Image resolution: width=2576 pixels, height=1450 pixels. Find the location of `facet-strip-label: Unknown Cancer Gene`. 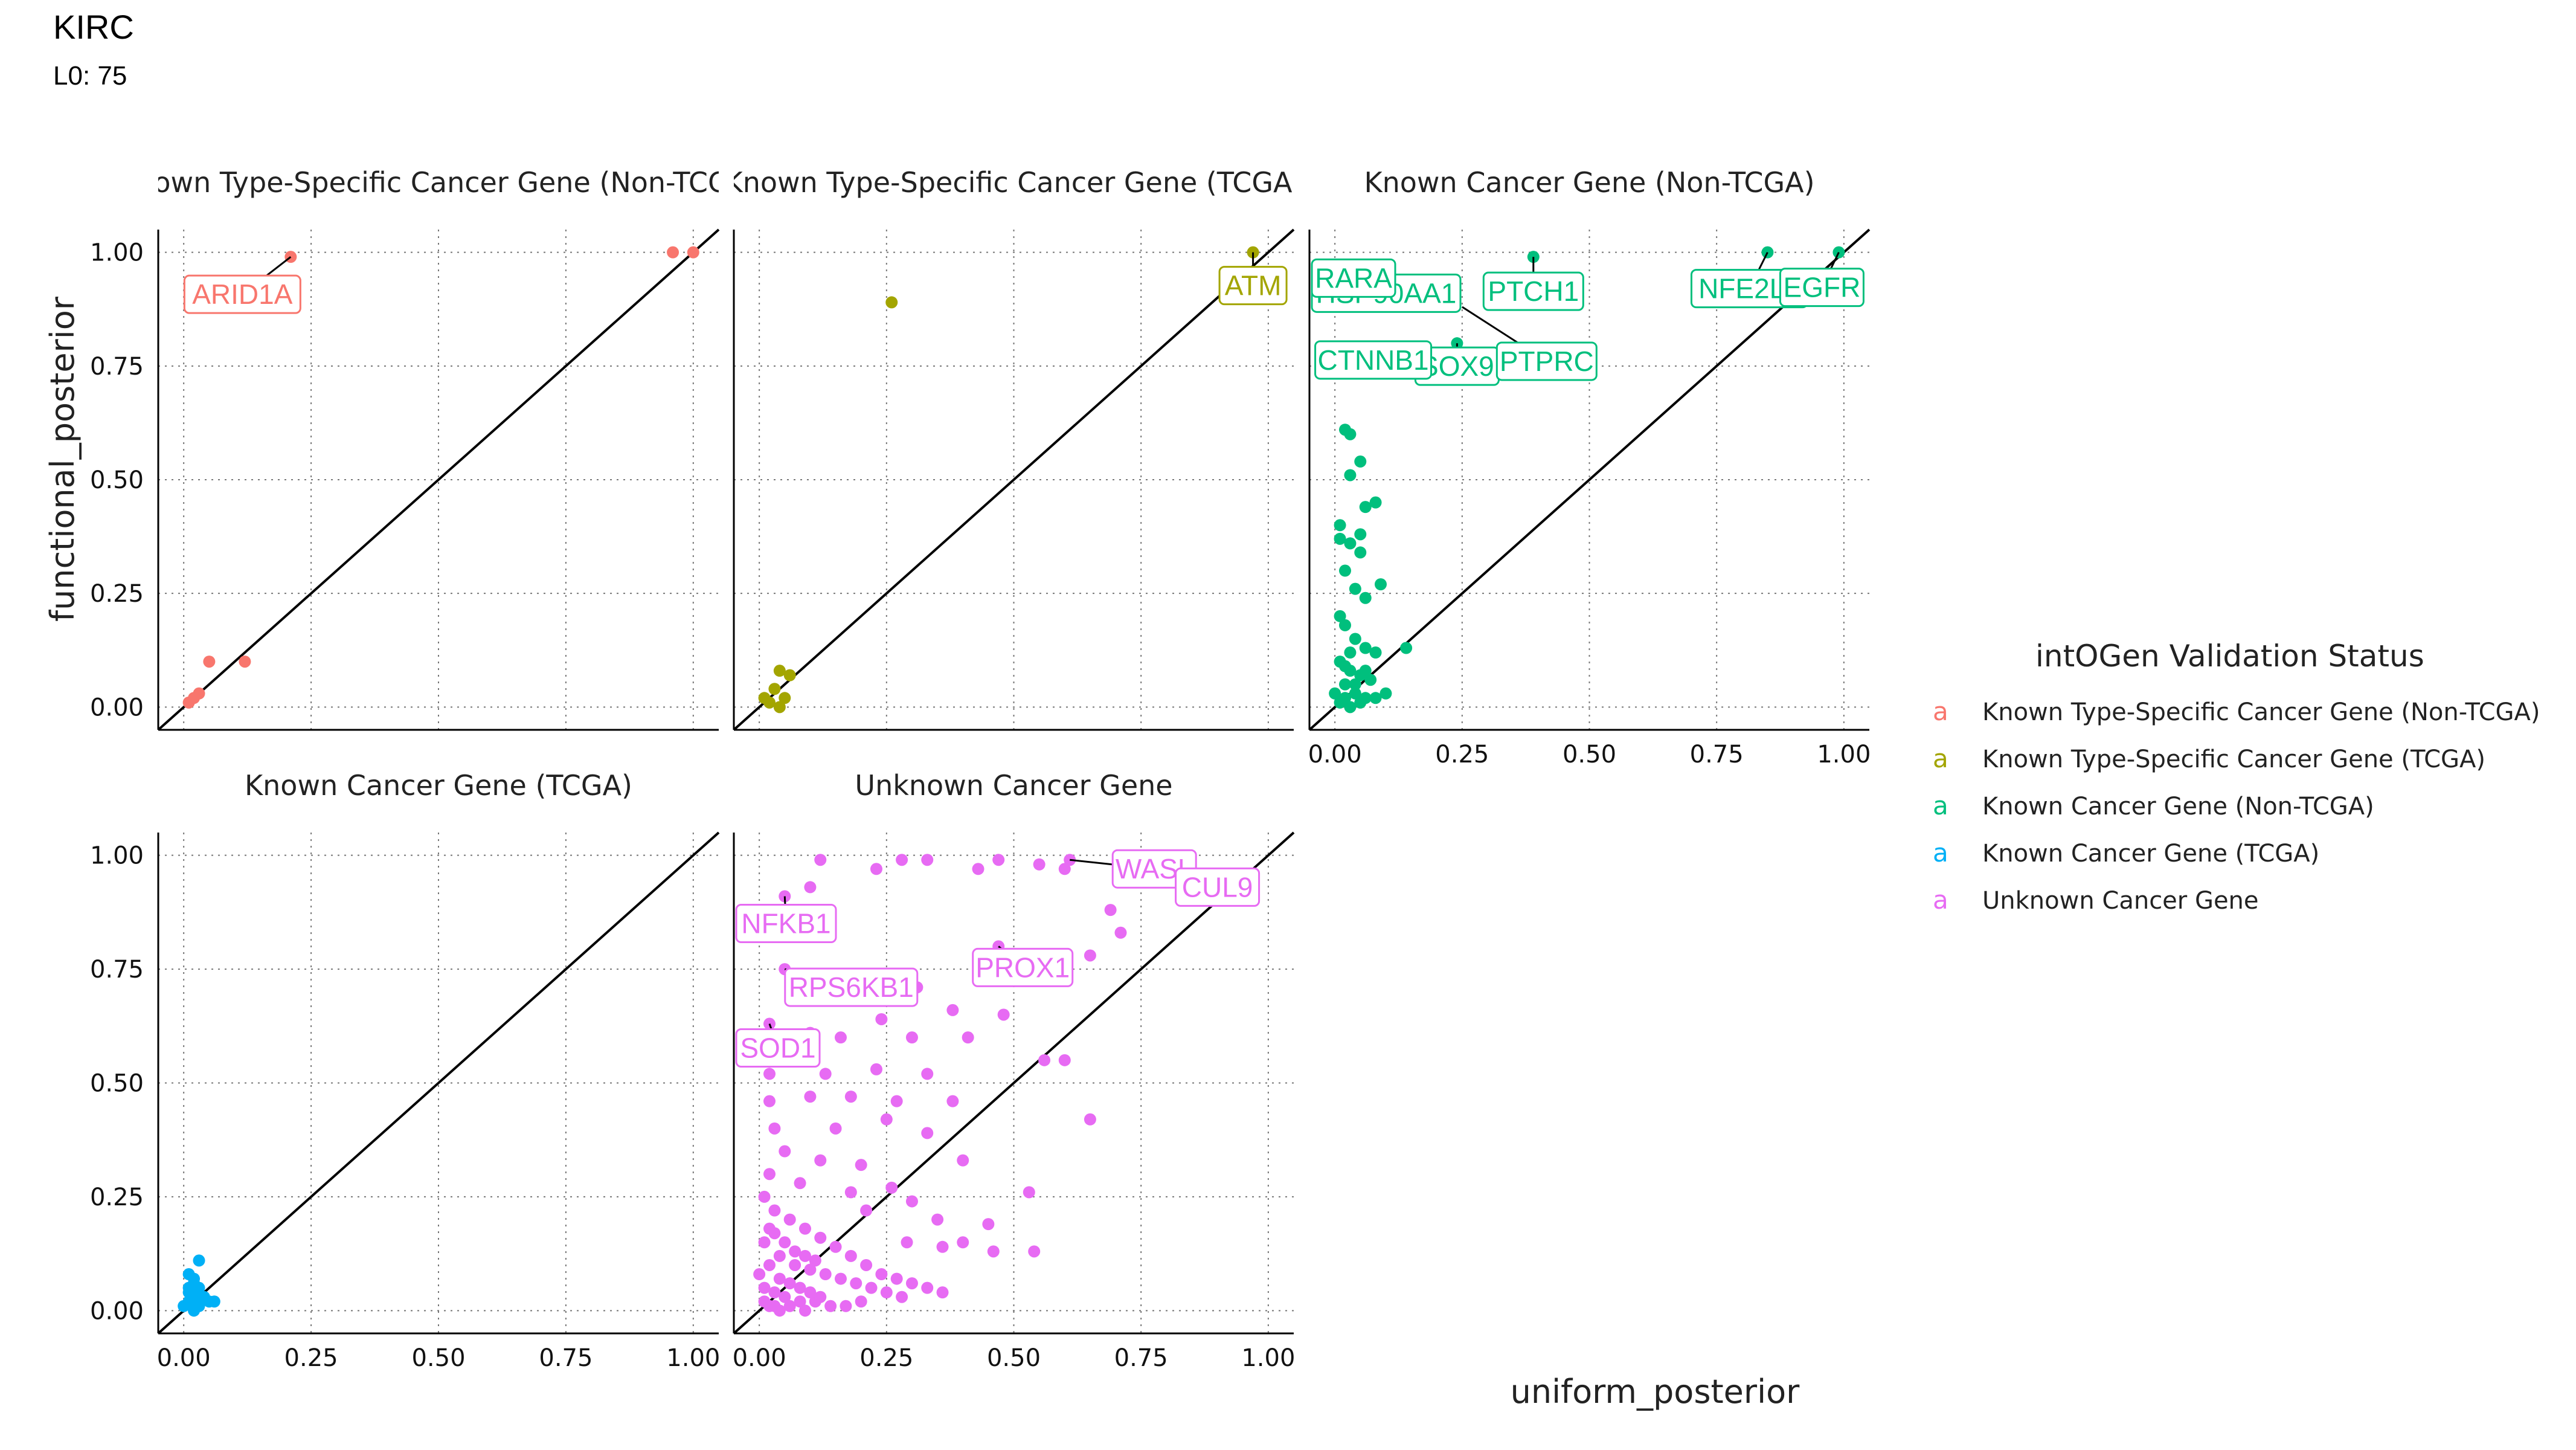

facet-strip-label: Unknown Cancer Gene is located at coordinates (1013, 785).